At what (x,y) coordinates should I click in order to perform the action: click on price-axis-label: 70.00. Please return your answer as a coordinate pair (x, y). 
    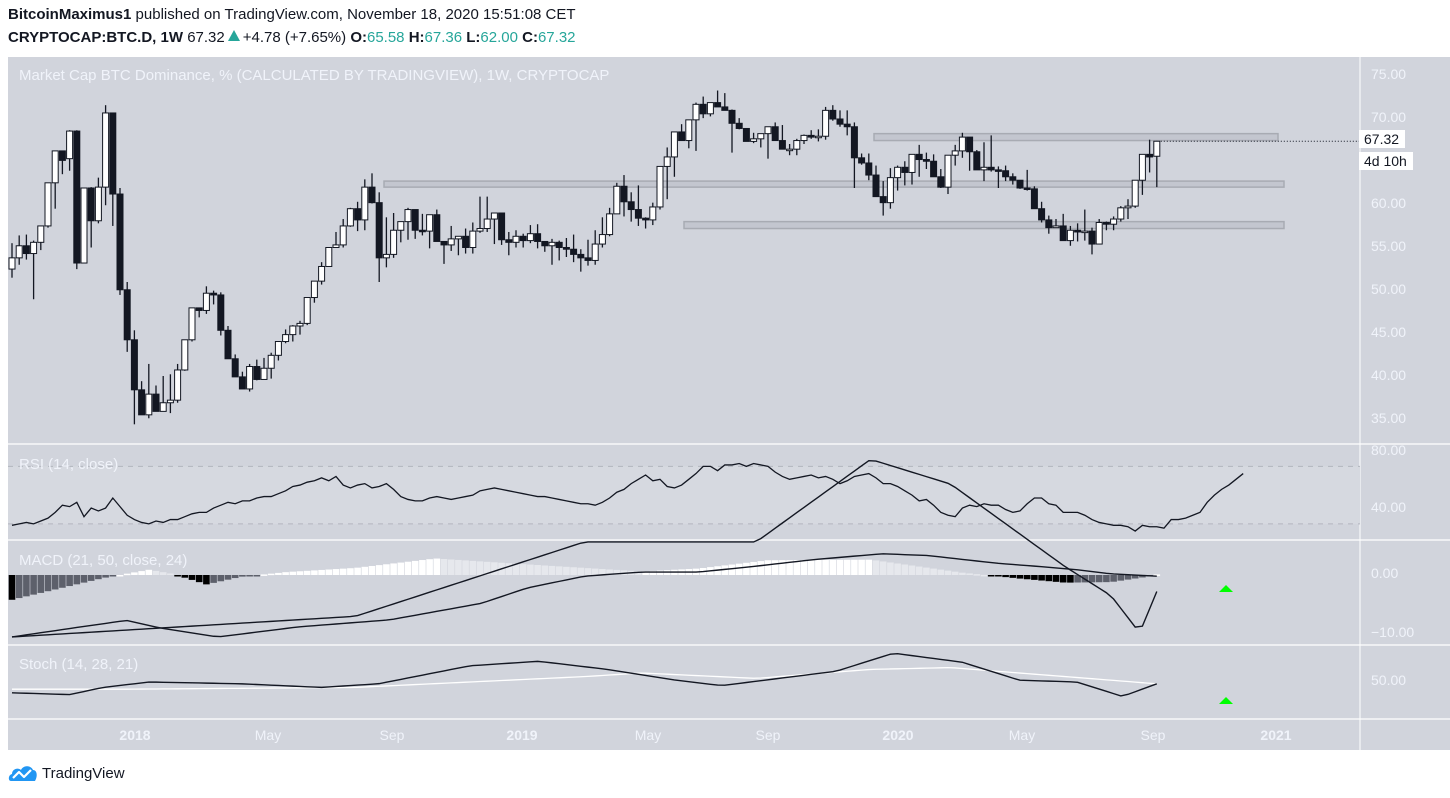
    Looking at the image, I should click on (1389, 117).